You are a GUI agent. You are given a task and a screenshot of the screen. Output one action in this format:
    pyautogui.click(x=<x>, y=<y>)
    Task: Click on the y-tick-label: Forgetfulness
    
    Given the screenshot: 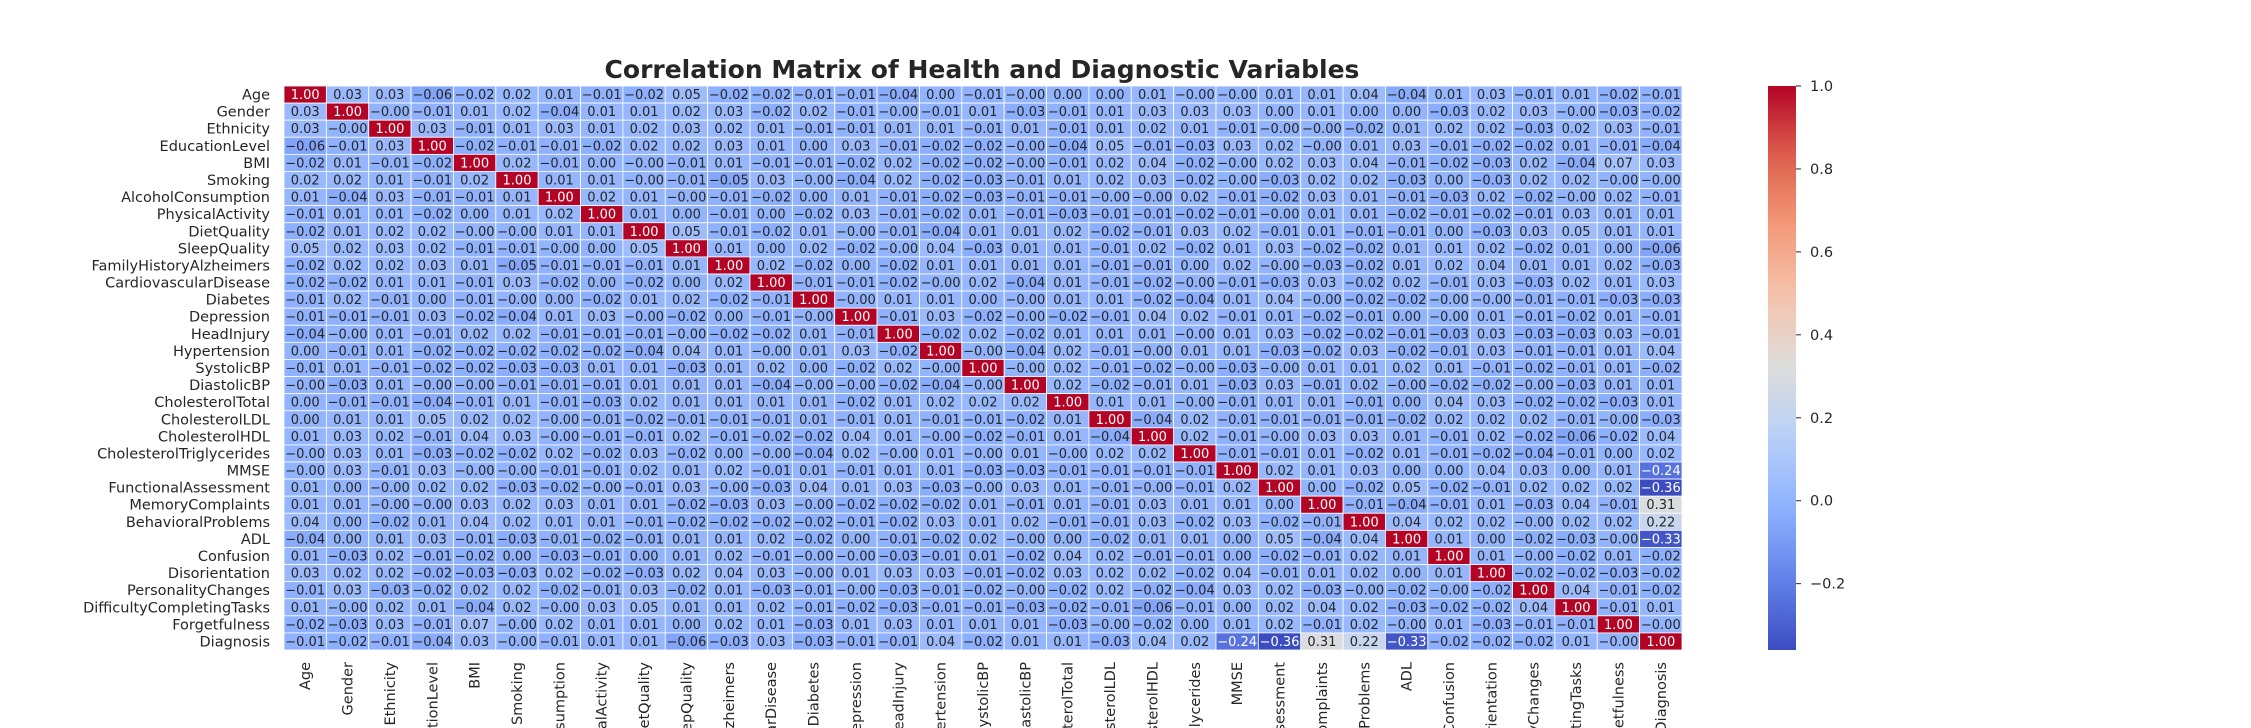 What is the action you would take?
    pyautogui.click(x=221, y=625)
    